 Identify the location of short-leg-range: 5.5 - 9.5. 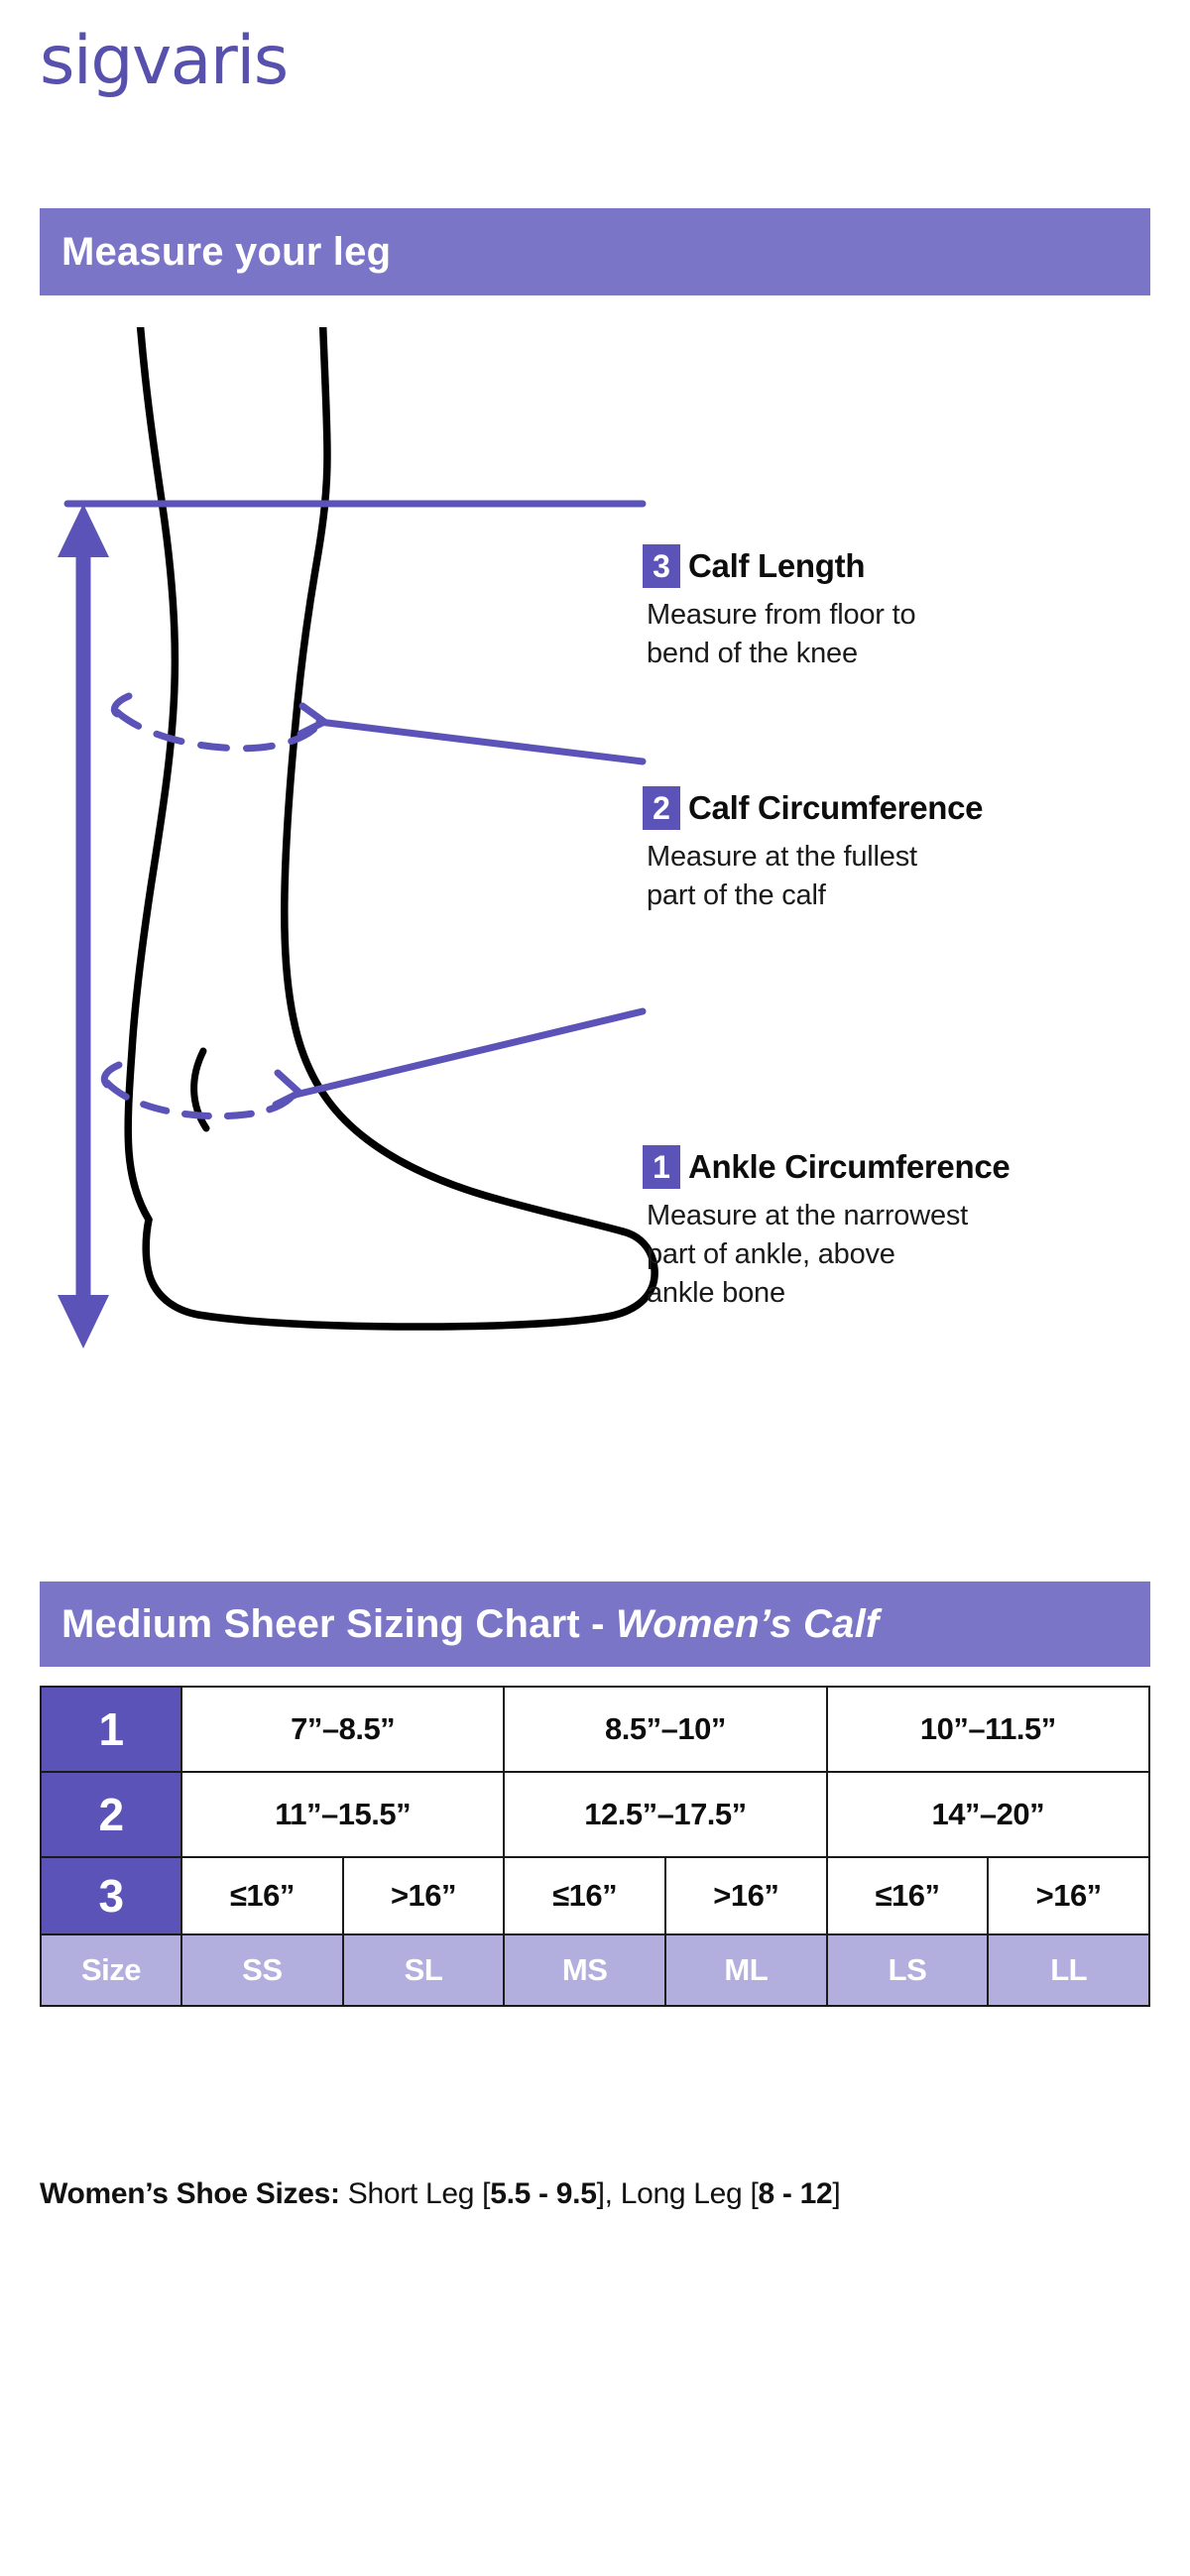
(543, 2193).